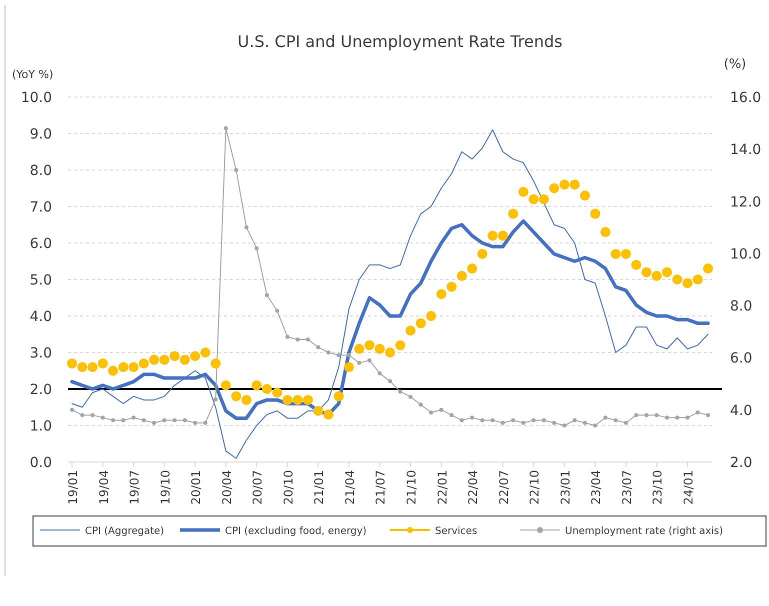  Describe the element at coordinates (400, 41) in the screenshot. I see `chart-title: U.S. CPI and Unemployment Rate Trends` at that location.